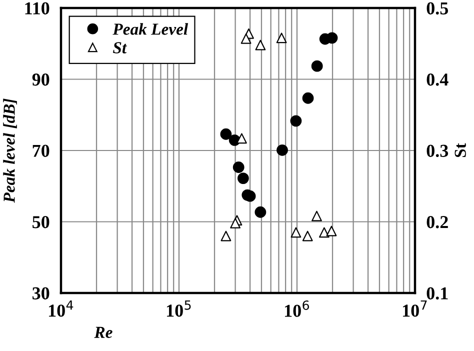  Describe the element at coordinates (437, 8) in the screenshot. I see `y2-tick-label: 0.5` at that location.